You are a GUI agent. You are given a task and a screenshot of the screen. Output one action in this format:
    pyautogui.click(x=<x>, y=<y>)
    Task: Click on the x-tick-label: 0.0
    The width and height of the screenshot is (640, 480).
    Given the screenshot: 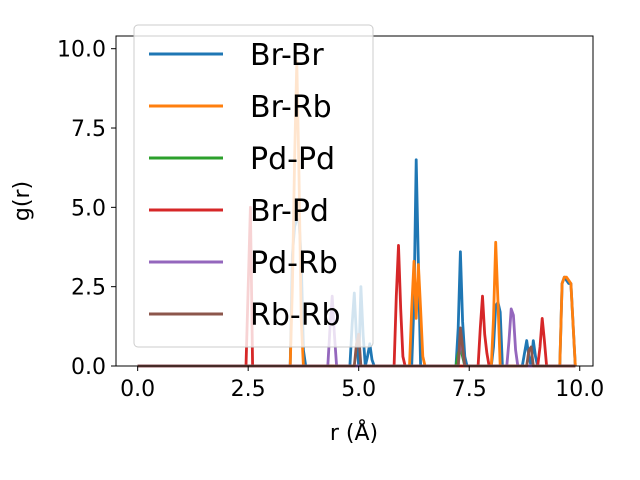 What is the action you would take?
    pyautogui.click(x=137, y=389)
    